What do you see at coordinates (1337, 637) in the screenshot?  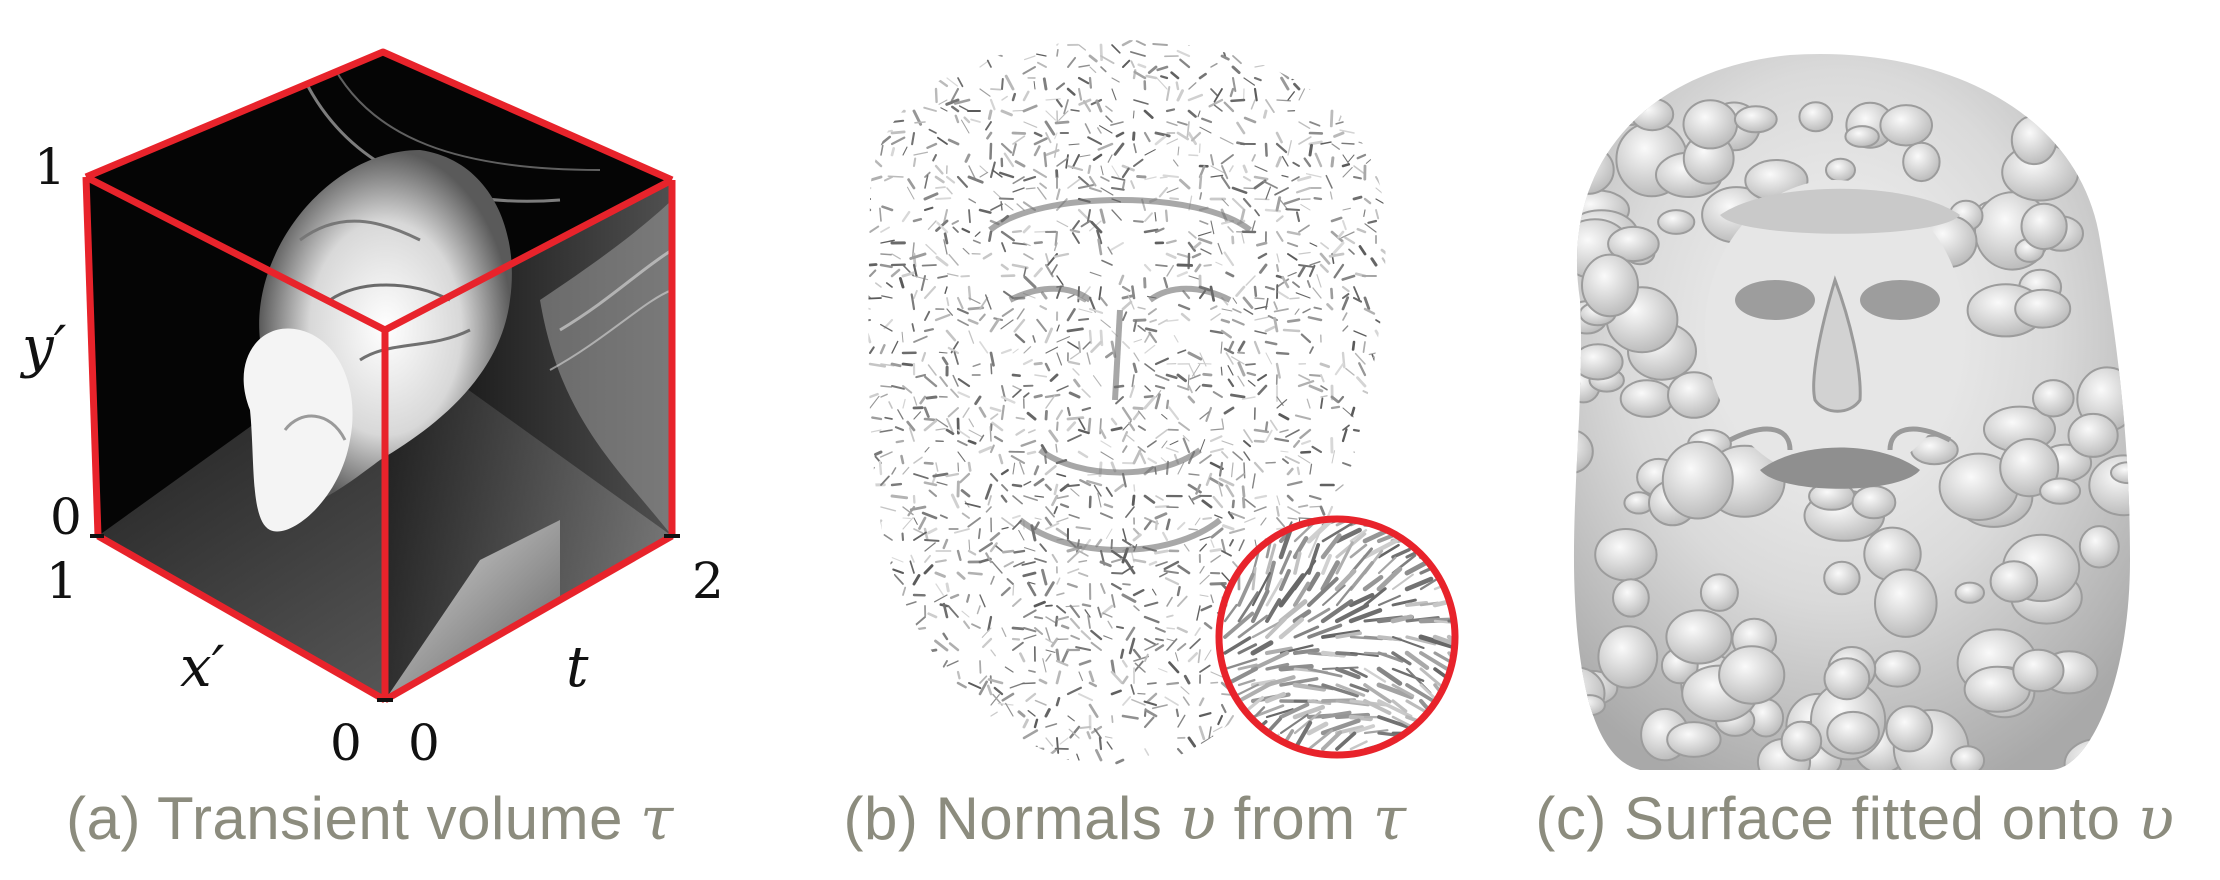 I see `zoom-inset` at bounding box center [1337, 637].